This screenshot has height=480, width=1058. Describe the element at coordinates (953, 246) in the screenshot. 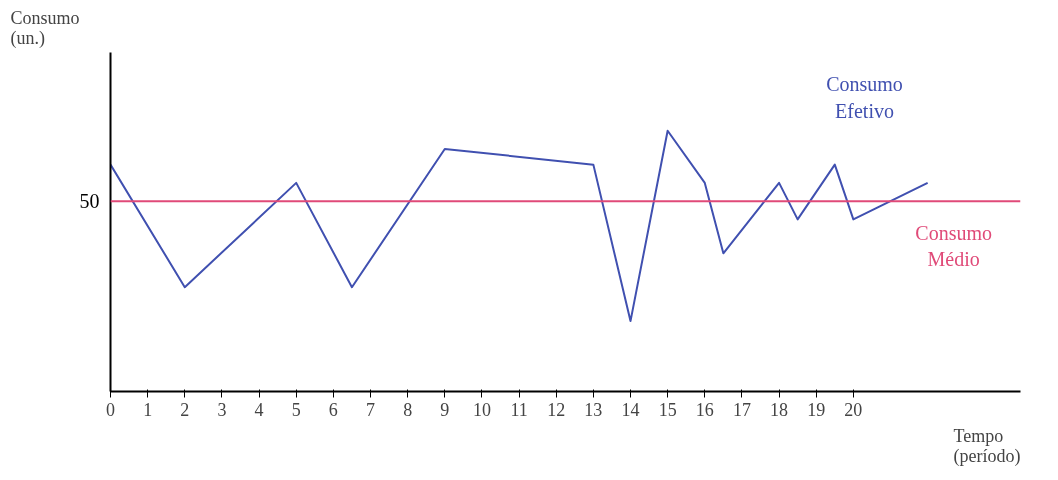

I see `ref-line-label: Consumo Médio` at that location.